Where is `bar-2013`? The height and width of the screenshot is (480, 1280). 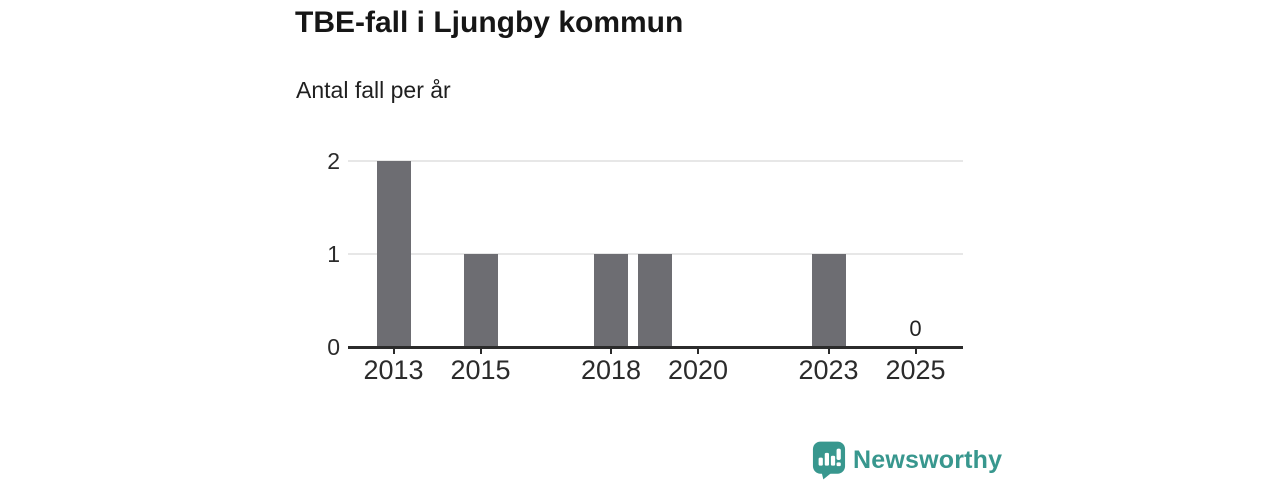 bar-2013 is located at coordinates (393, 254).